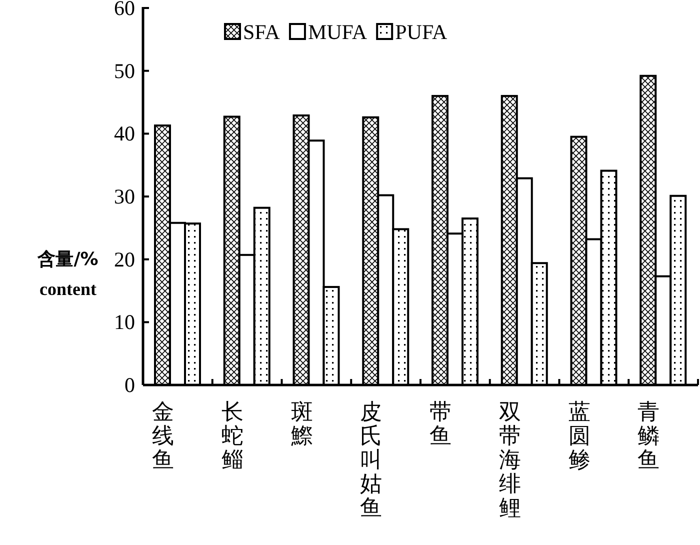 The image size is (700, 545). What do you see at coordinates (301, 424) in the screenshot?
I see `x-tick-label: 斑鰶` at bounding box center [301, 424].